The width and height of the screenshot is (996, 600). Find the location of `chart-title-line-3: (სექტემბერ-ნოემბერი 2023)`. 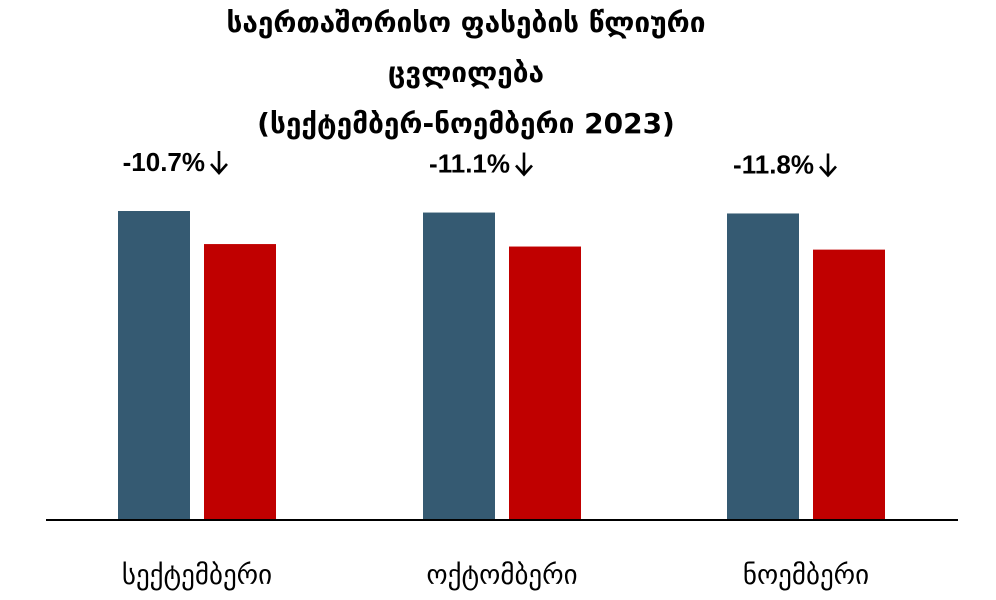

chart-title-line-3: (სექტემბერ-ნოემბერი 2023) is located at coordinates (466, 123).